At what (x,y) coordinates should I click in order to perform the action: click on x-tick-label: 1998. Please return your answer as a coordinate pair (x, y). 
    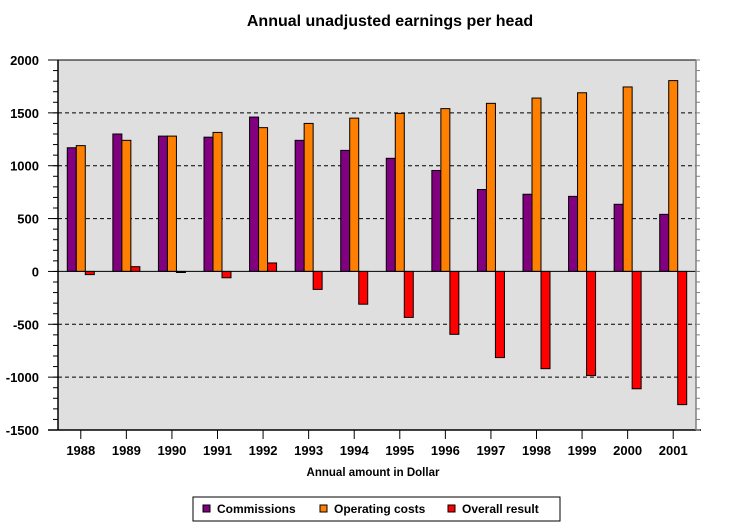
    Looking at the image, I should click on (536, 450).